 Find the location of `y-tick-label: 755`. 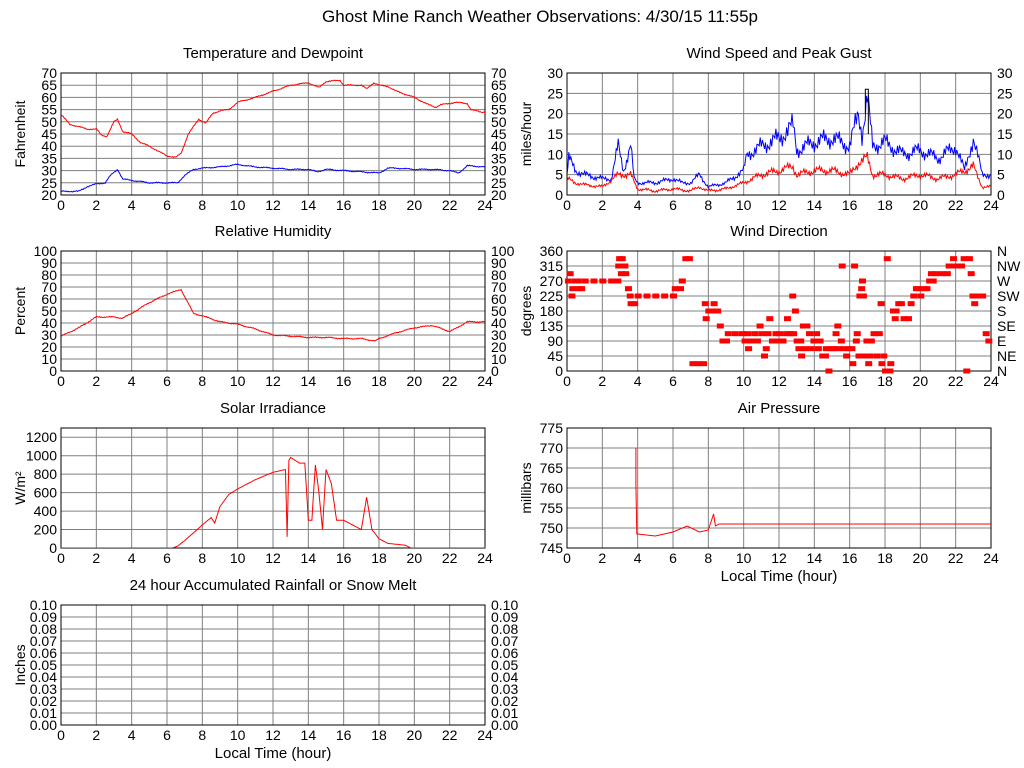

y-tick-label: 755 is located at coordinates (552, 508).